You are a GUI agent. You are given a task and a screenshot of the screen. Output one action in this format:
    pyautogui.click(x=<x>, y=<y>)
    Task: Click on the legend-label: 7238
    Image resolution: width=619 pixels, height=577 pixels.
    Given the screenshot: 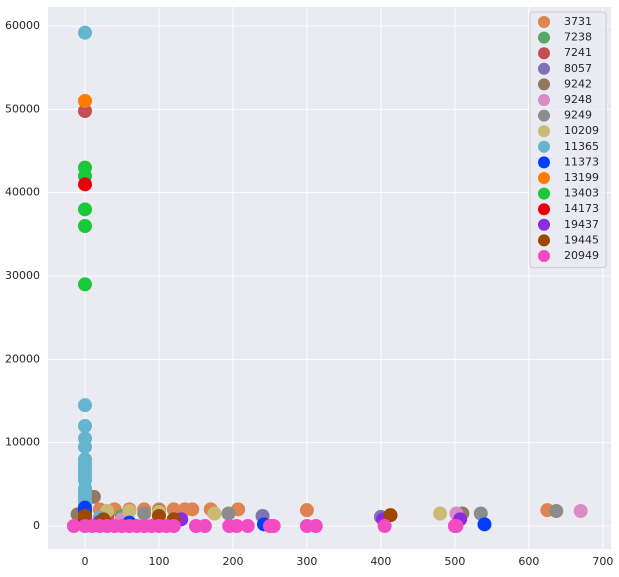 What is the action you would take?
    pyautogui.click(x=578, y=37)
    